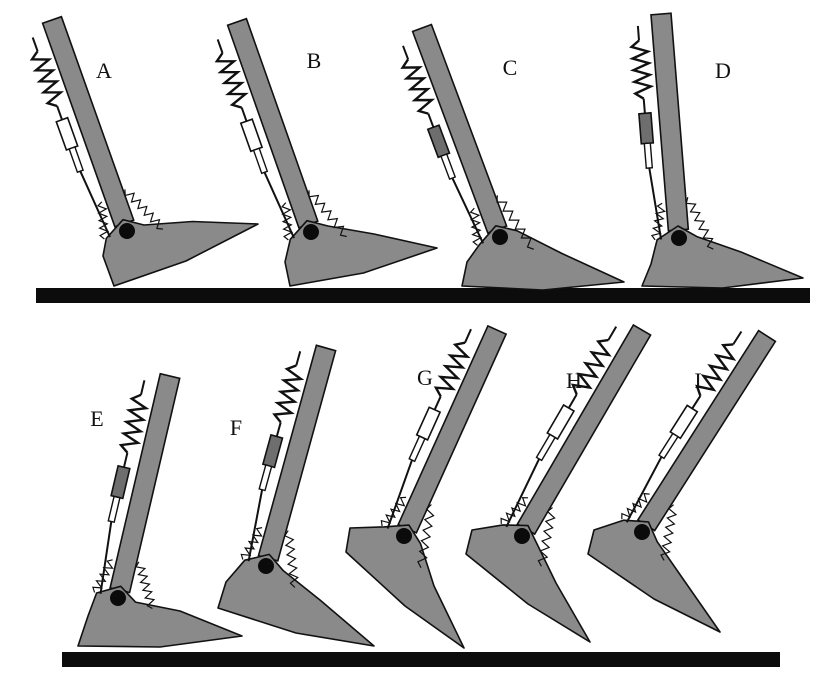 The image size is (833, 678). I want to click on panel-a: A, so click(144, 151).